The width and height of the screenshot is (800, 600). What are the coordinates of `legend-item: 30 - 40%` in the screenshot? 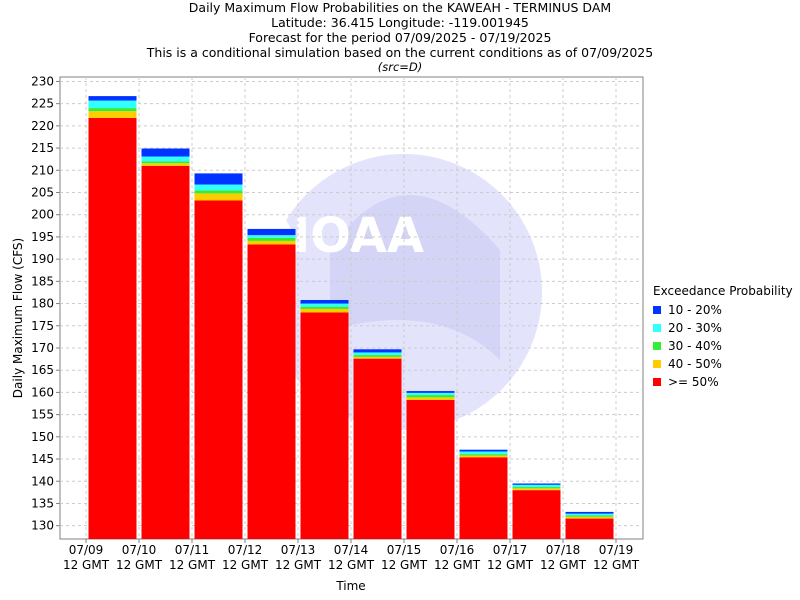 It's located at (723, 346).